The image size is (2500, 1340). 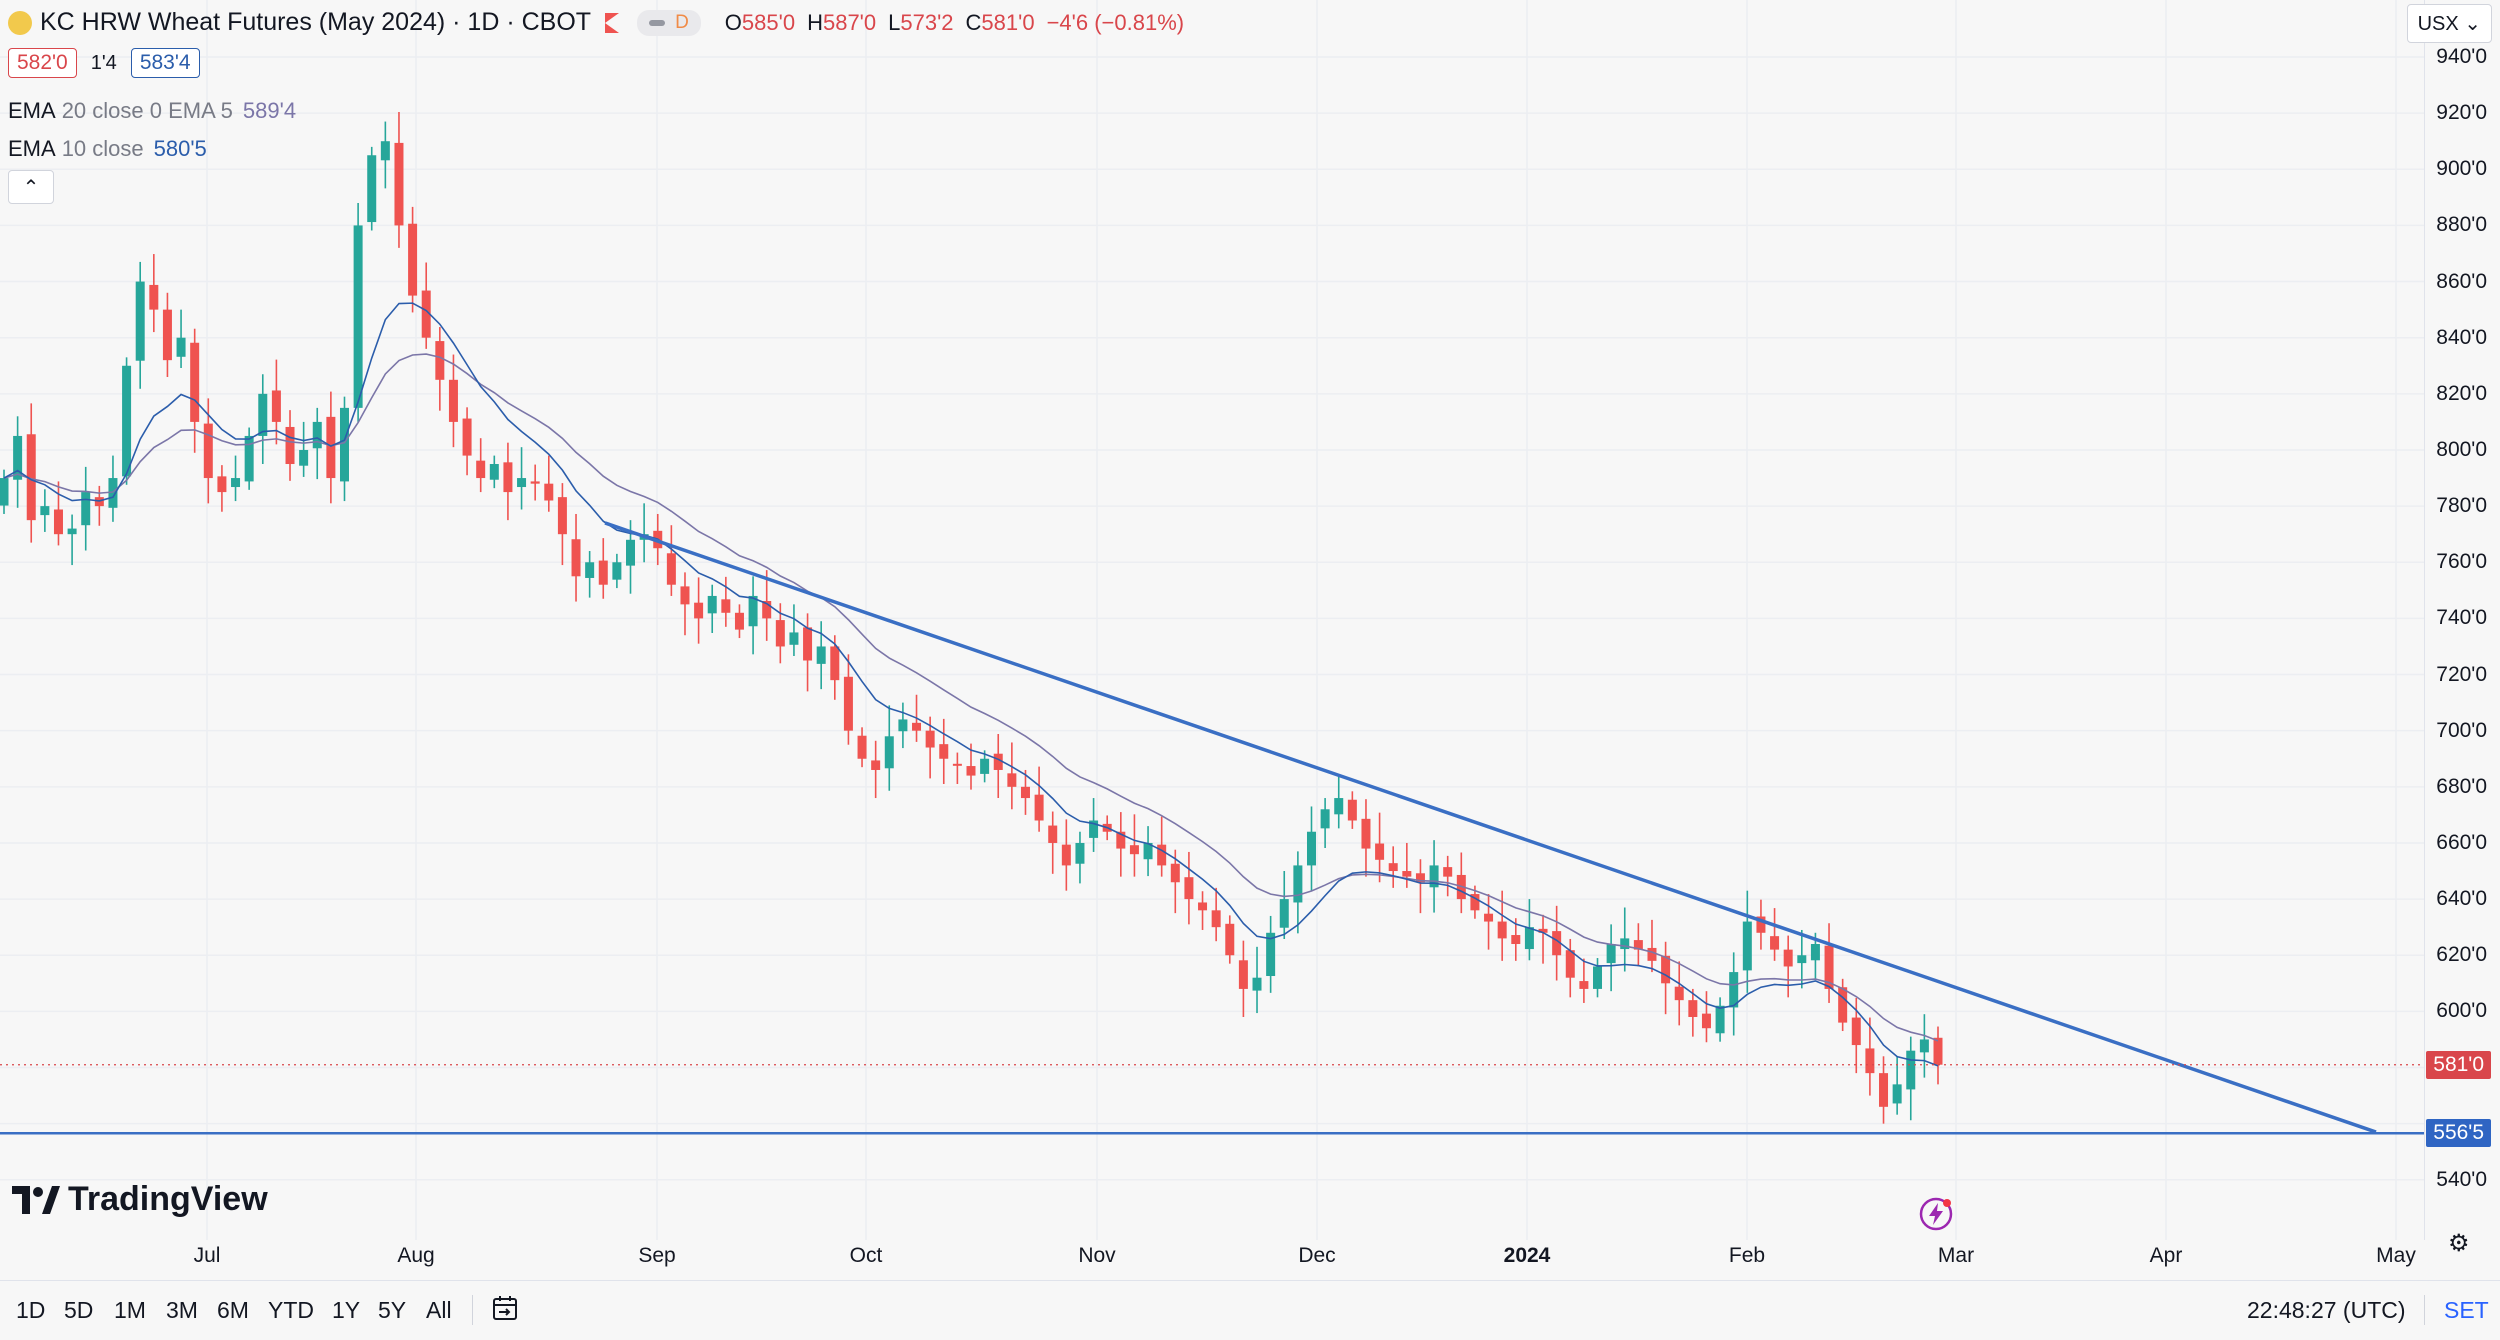 I want to click on flag-icon, so click(x=612, y=22).